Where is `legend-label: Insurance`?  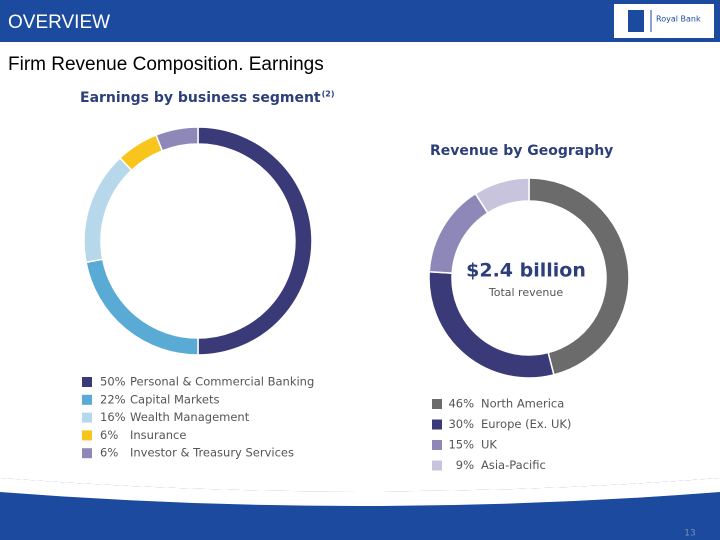
legend-label: Insurance is located at coordinates (158, 435).